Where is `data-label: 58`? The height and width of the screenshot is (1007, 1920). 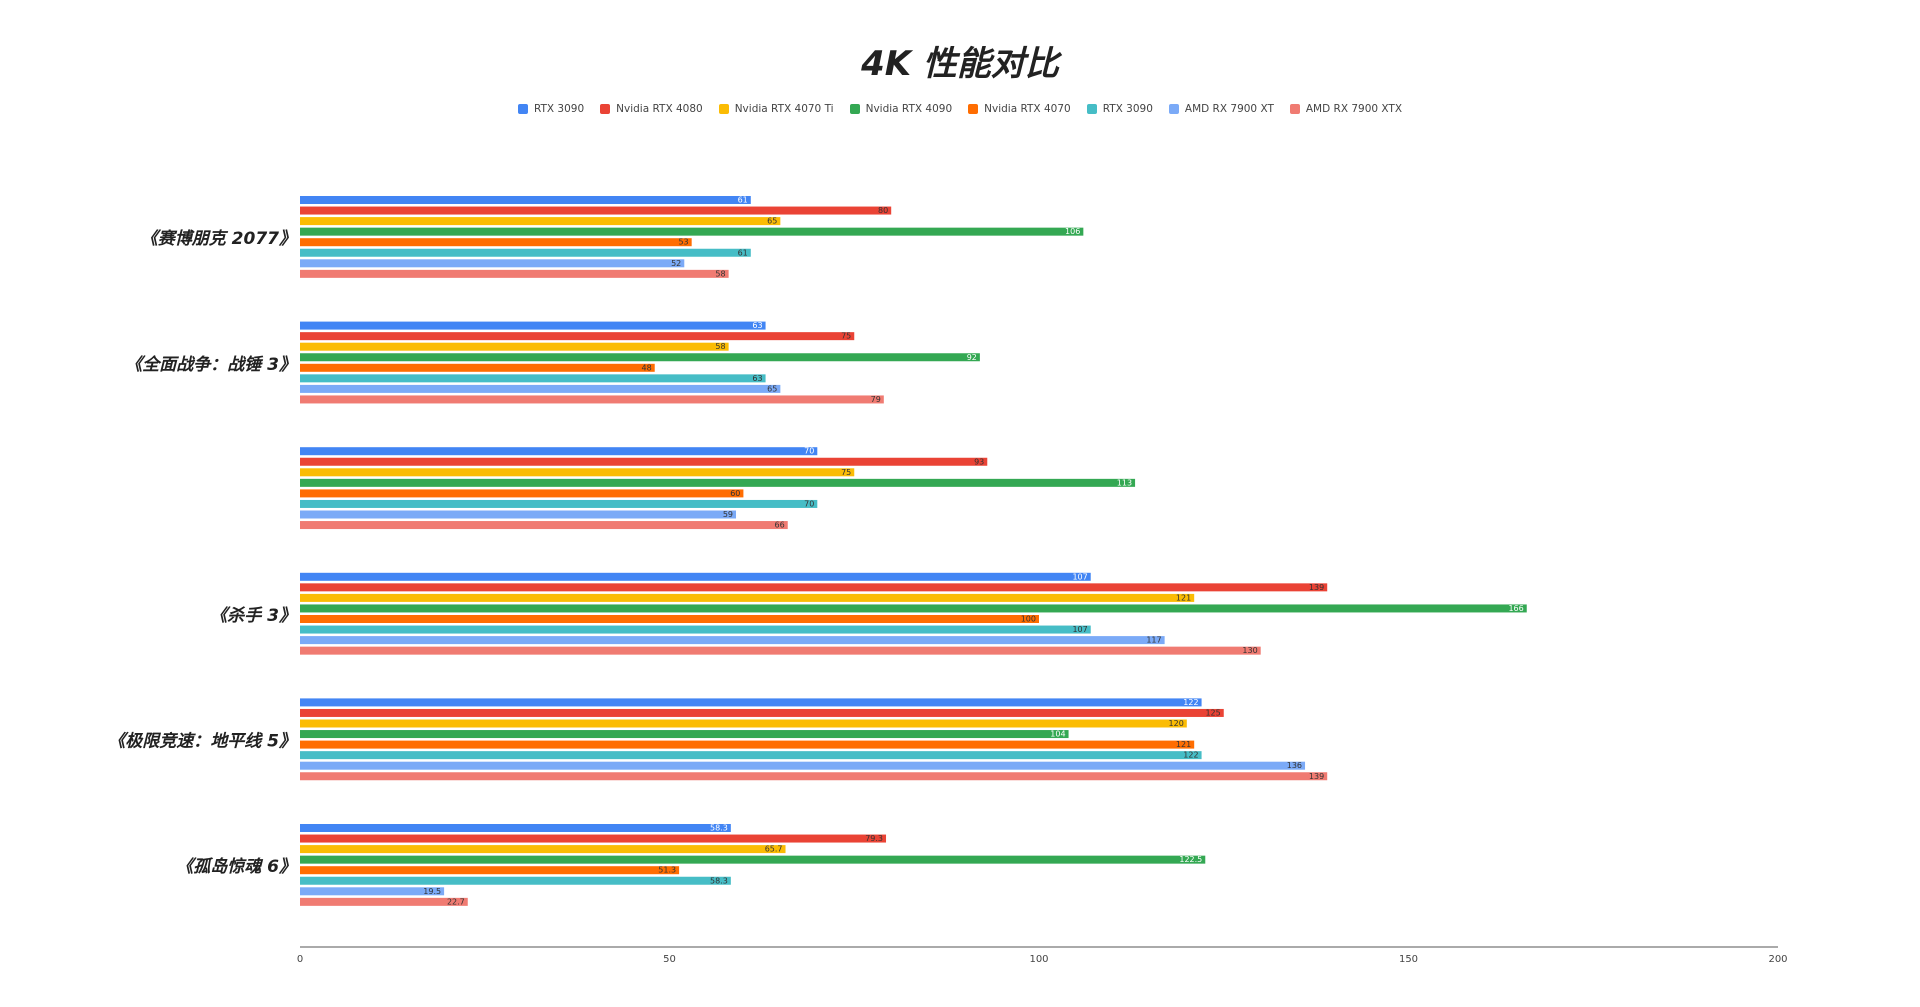 data-label: 58 is located at coordinates (720, 273).